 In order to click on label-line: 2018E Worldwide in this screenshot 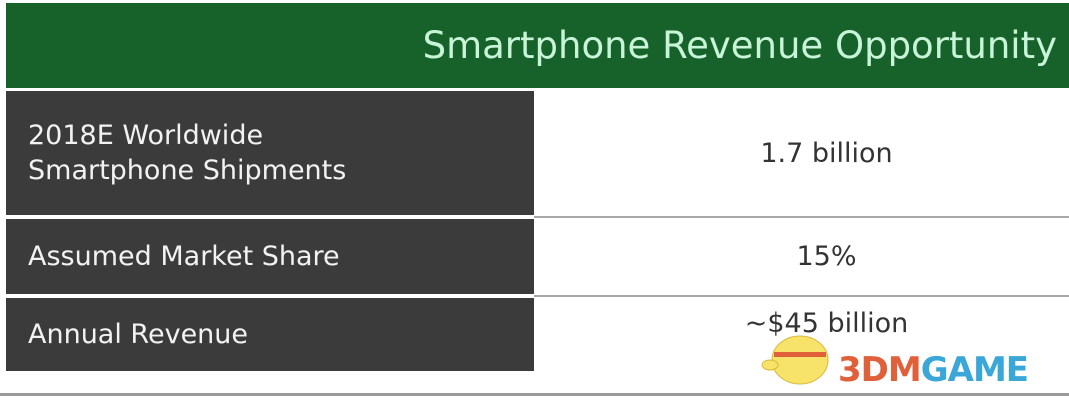, I will do `click(146, 135)`.